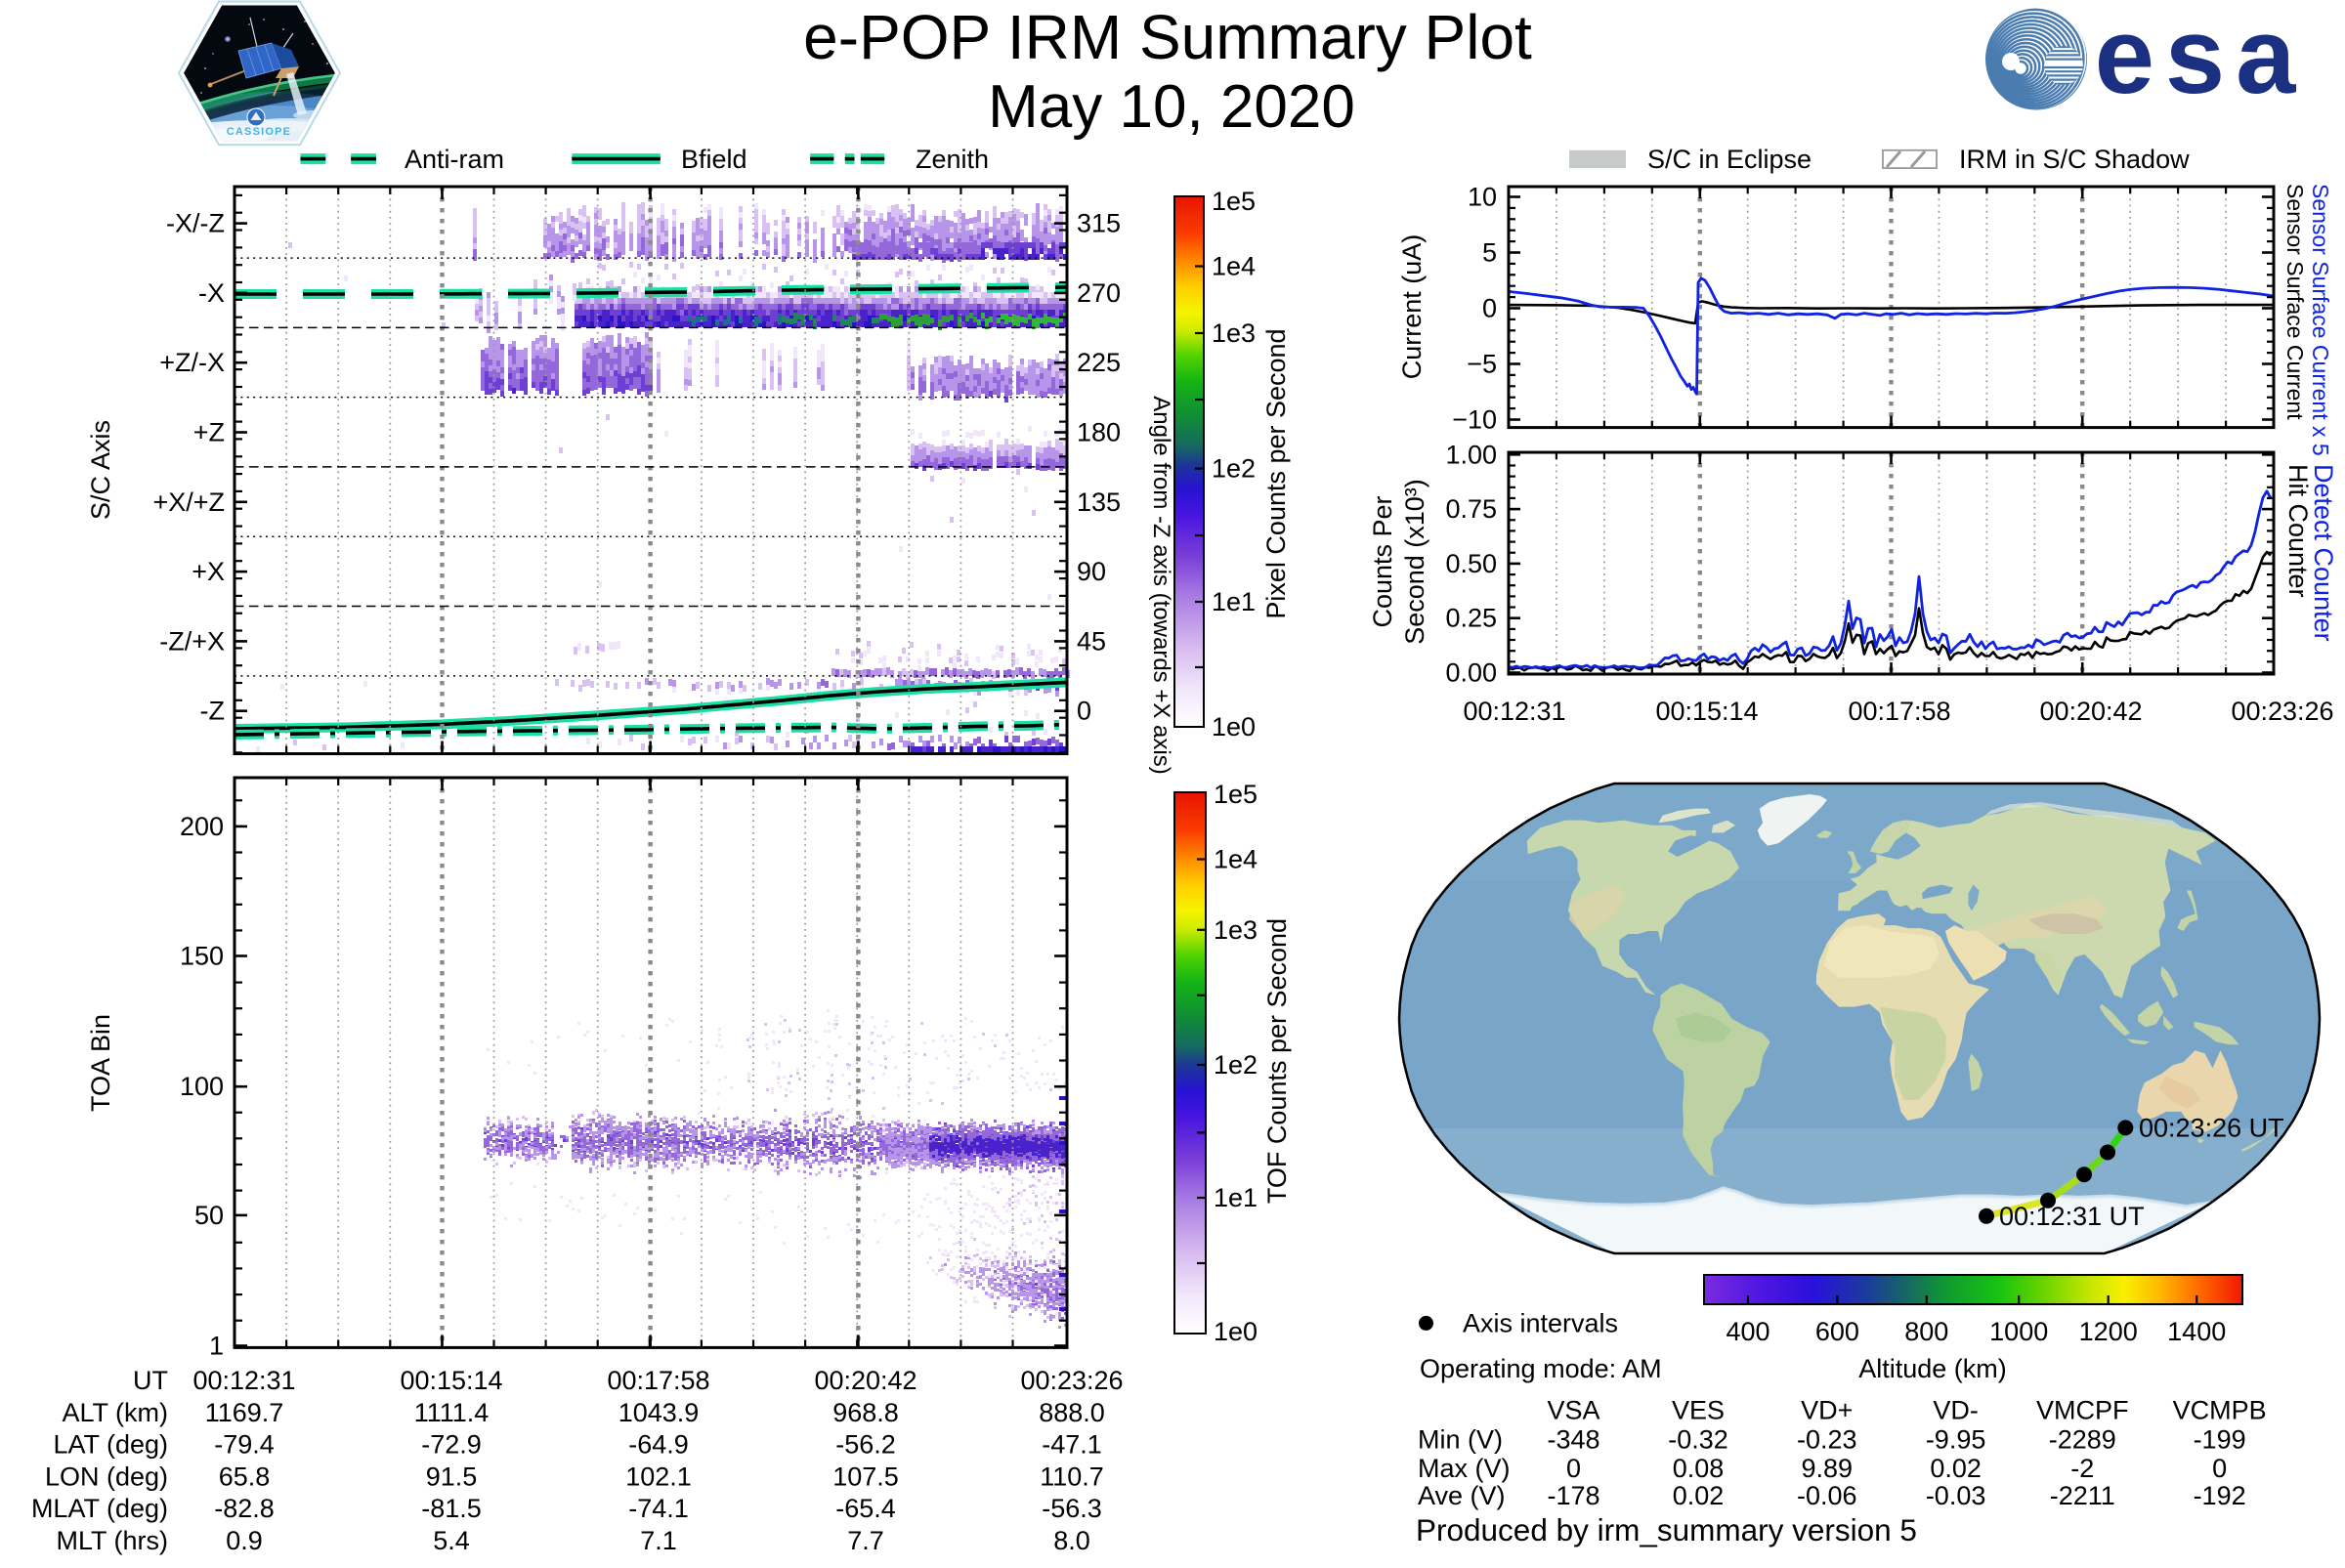 The height and width of the screenshot is (1568, 2345). I want to click on svg-text: 150, so click(202, 956).